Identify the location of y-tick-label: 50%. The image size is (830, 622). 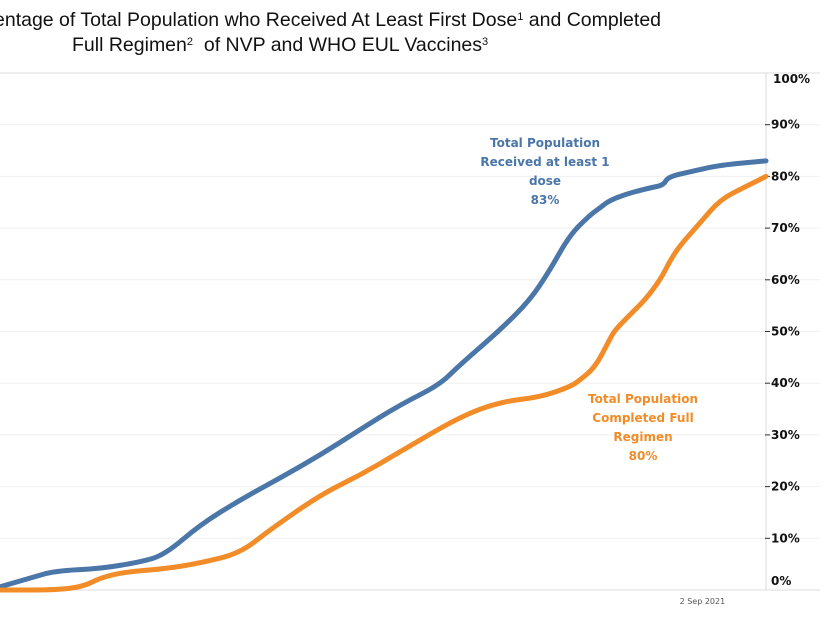
(785, 332).